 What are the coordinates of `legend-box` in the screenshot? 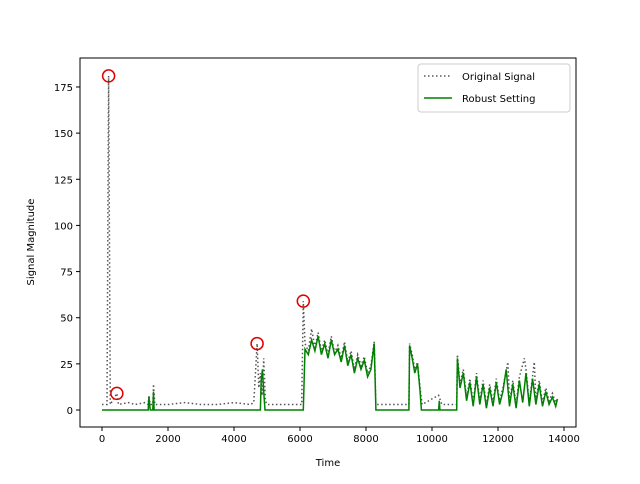 It's located at (494, 88).